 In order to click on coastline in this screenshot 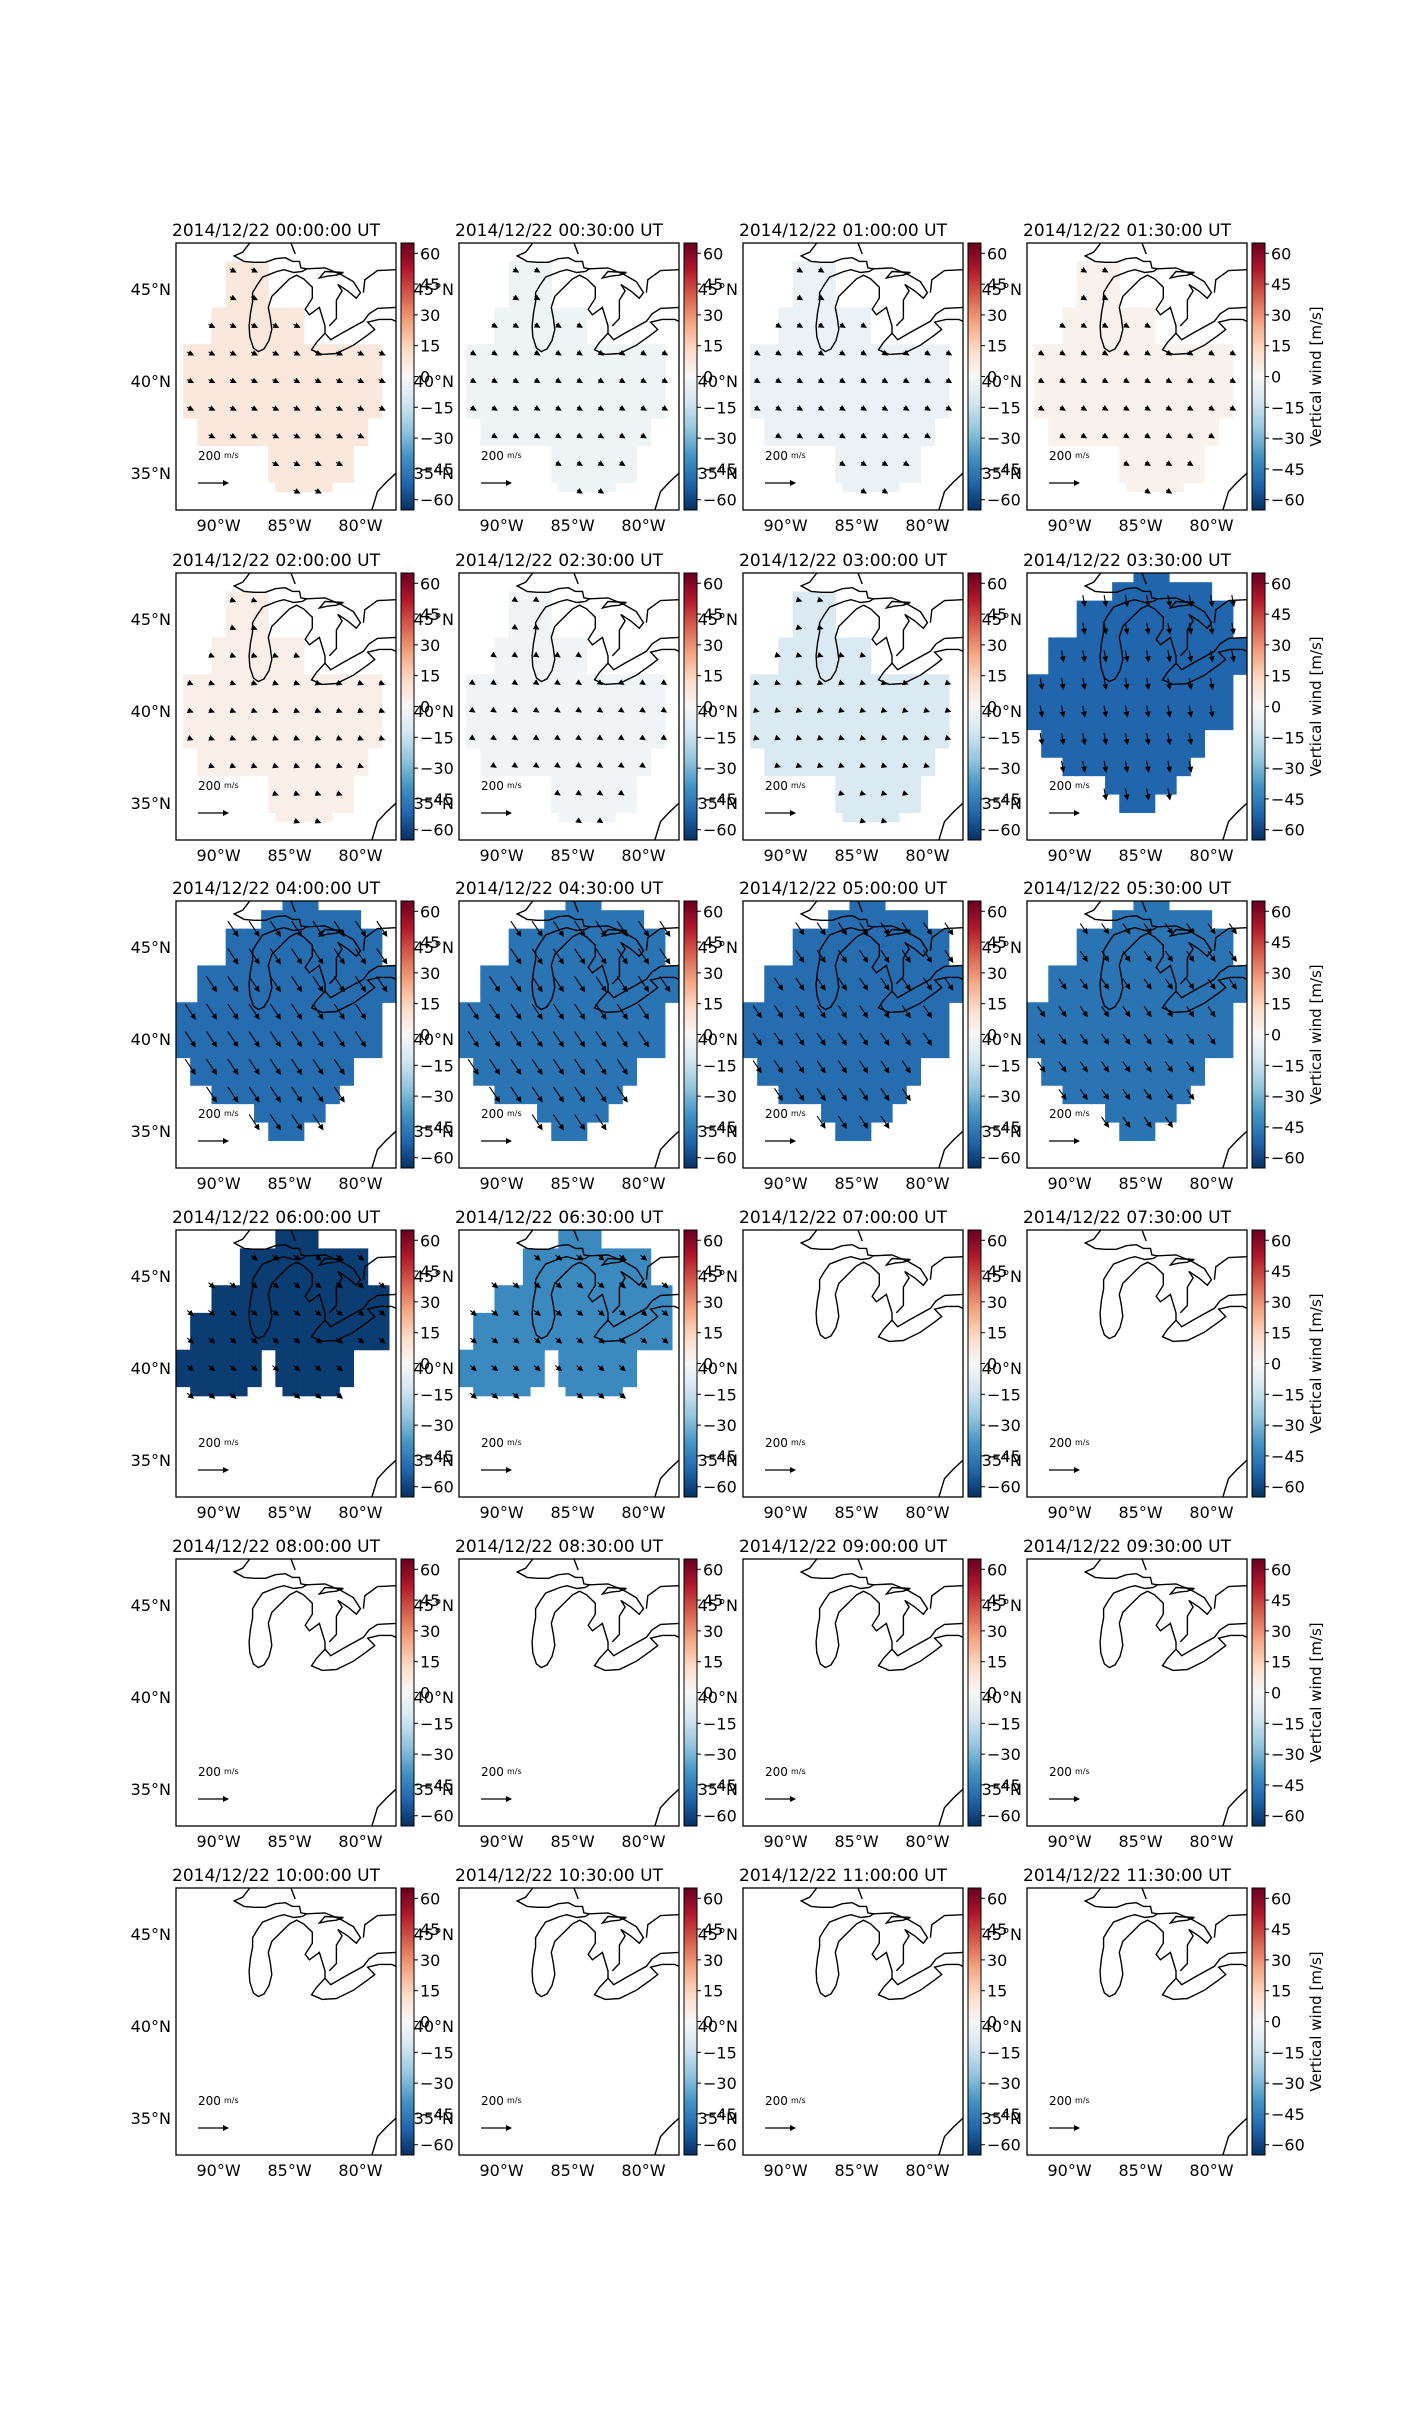, I will do `click(314, 629)`.